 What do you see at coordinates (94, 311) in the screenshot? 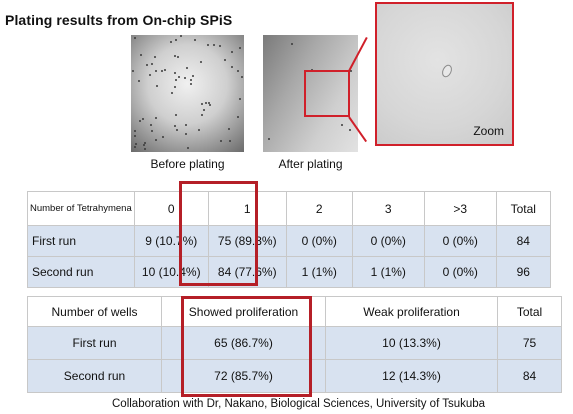
I see `table2-header-cell: Number of wells` at bounding box center [94, 311].